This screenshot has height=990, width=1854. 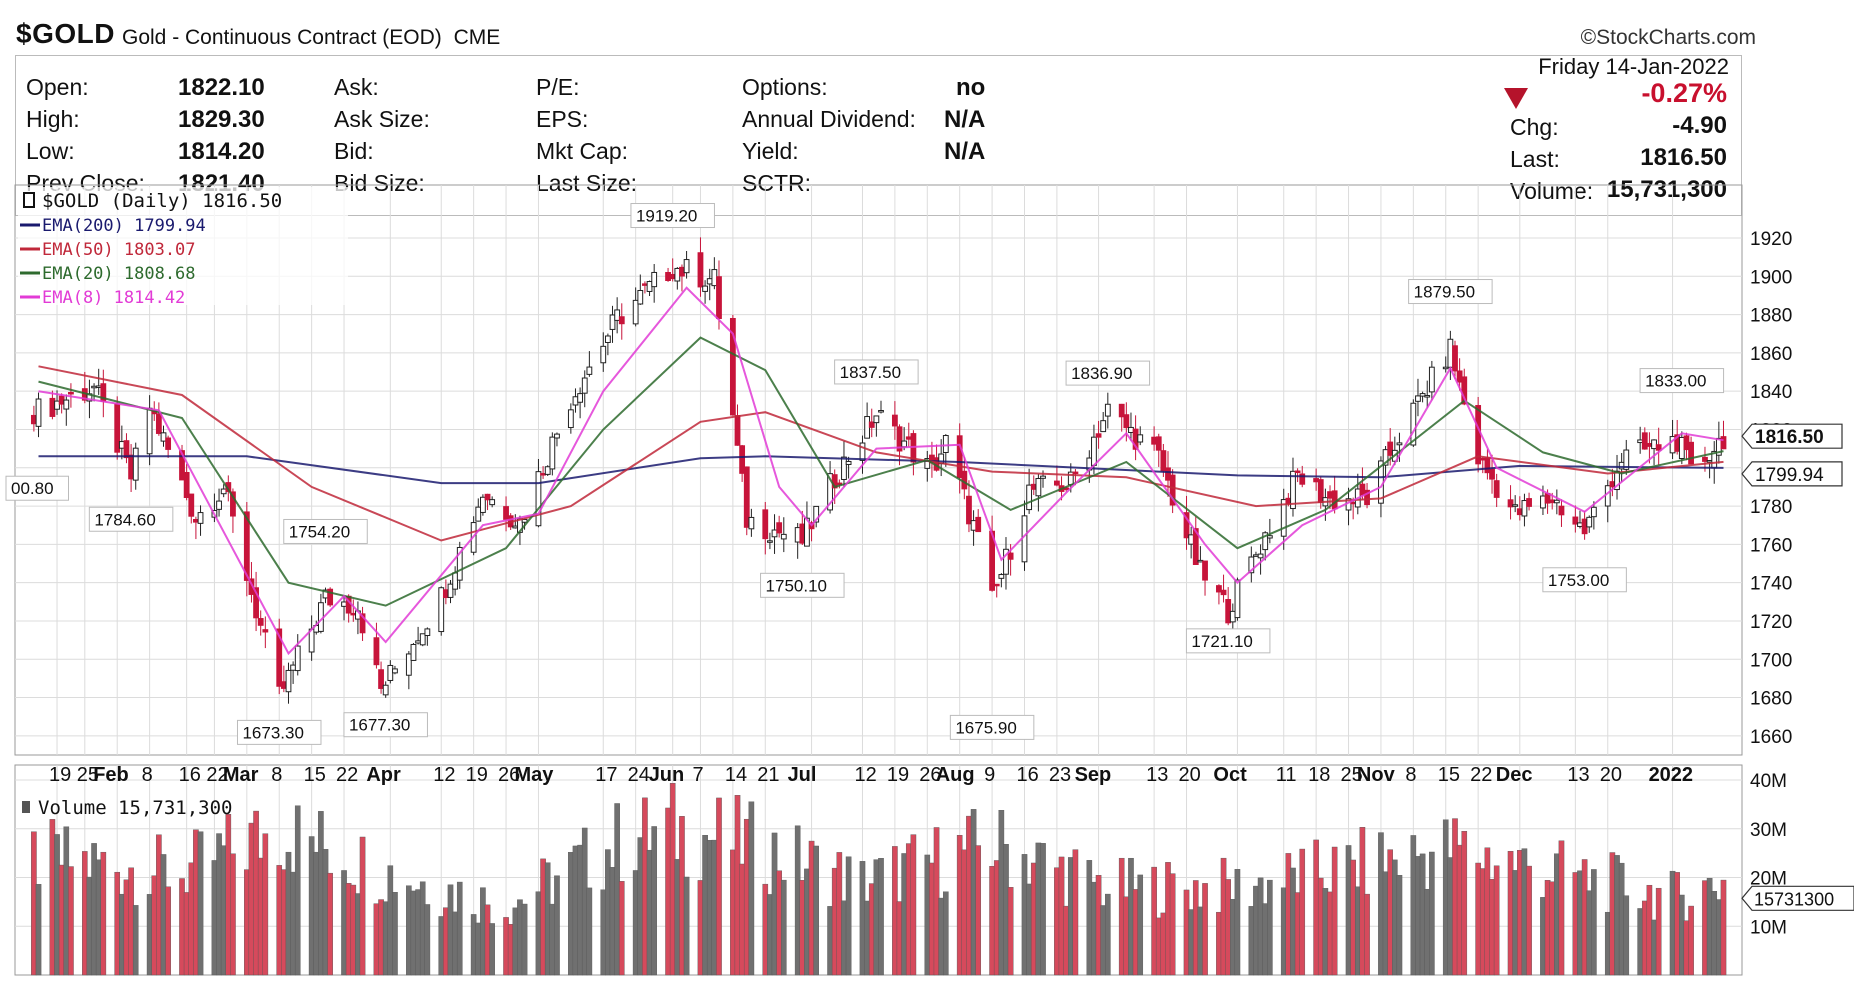 What do you see at coordinates (1771, 699) in the screenshot?
I see `price-tick-label: 1680` at bounding box center [1771, 699].